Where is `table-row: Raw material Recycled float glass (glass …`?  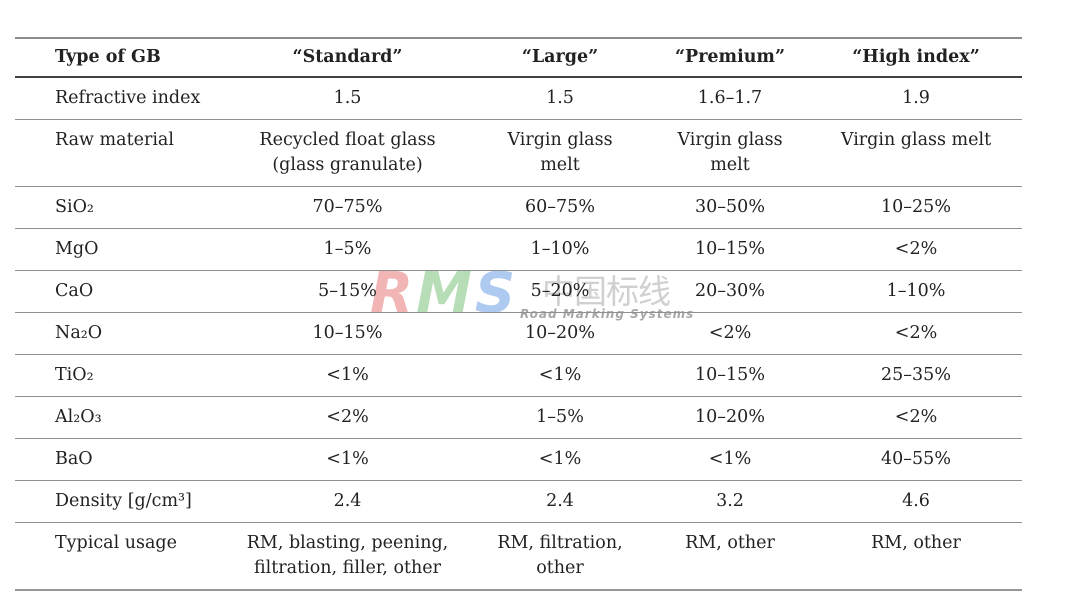 table-row: Raw material Recycled float glass (glass … is located at coordinates (518, 153).